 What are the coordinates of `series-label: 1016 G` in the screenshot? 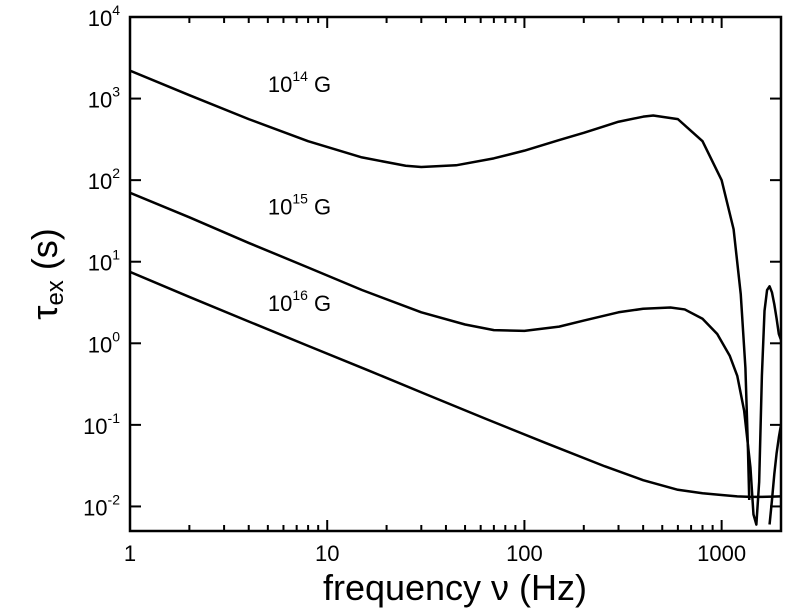 It's located at (299, 301).